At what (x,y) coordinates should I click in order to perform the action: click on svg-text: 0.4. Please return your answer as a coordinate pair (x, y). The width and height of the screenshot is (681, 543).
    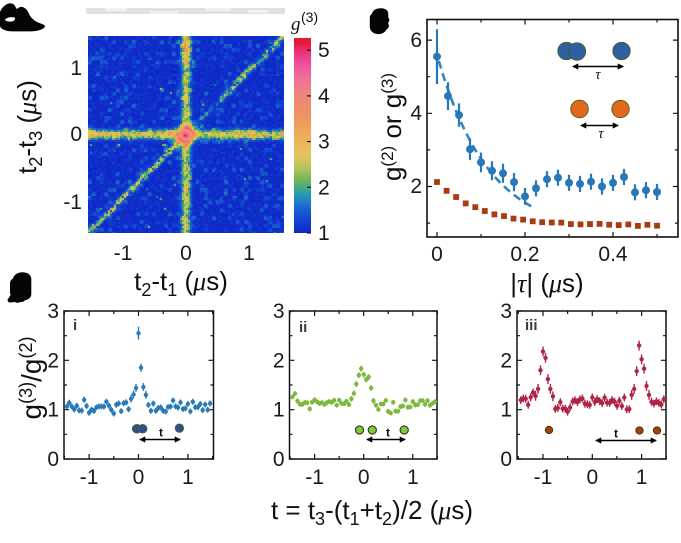
    Looking at the image, I should click on (613, 254).